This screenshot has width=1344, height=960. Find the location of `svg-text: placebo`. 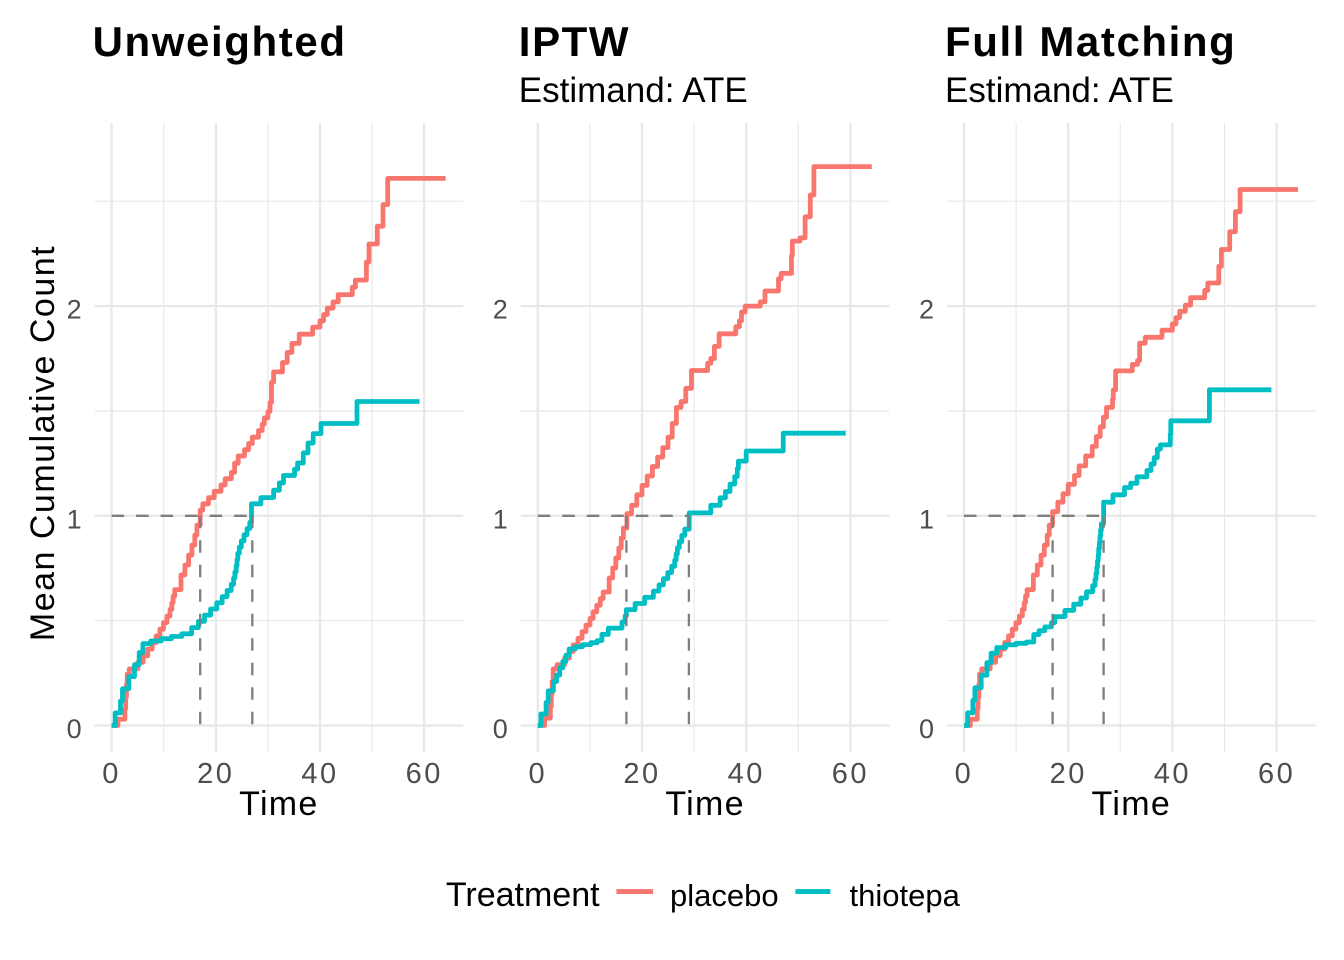

svg-text: placebo is located at coordinates (724, 895).